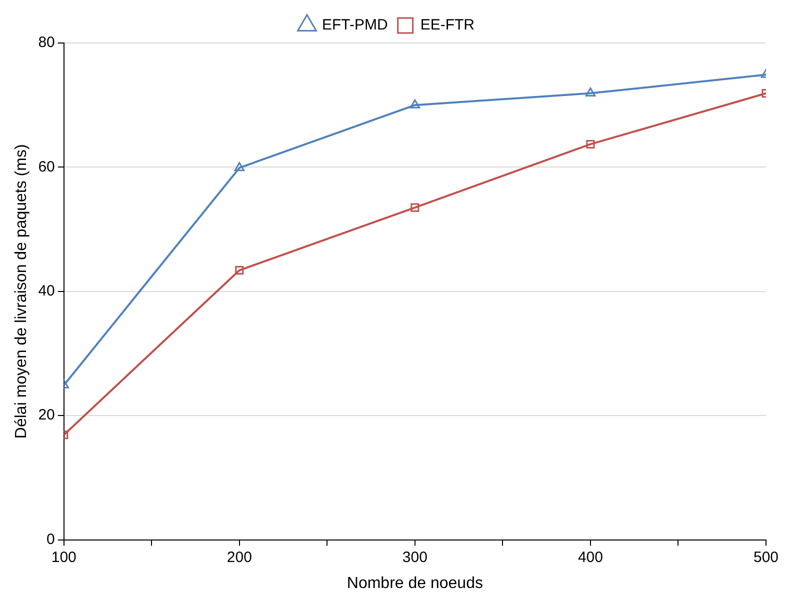  What do you see at coordinates (239, 557) in the screenshot?
I see `x-tick-label: 200` at bounding box center [239, 557].